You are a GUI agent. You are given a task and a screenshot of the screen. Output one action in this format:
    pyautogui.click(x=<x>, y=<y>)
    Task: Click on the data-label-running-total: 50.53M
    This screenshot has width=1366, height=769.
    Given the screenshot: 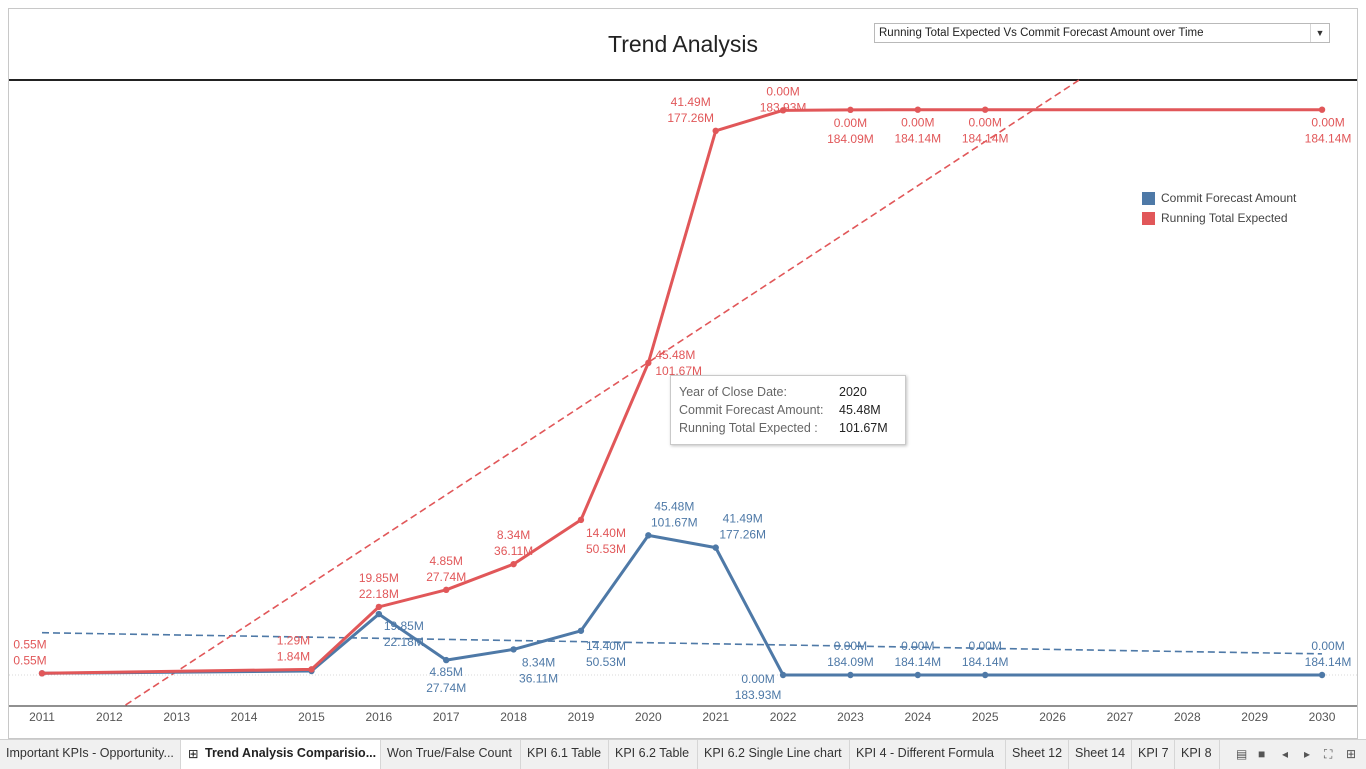 What is the action you would take?
    pyautogui.click(x=606, y=549)
    